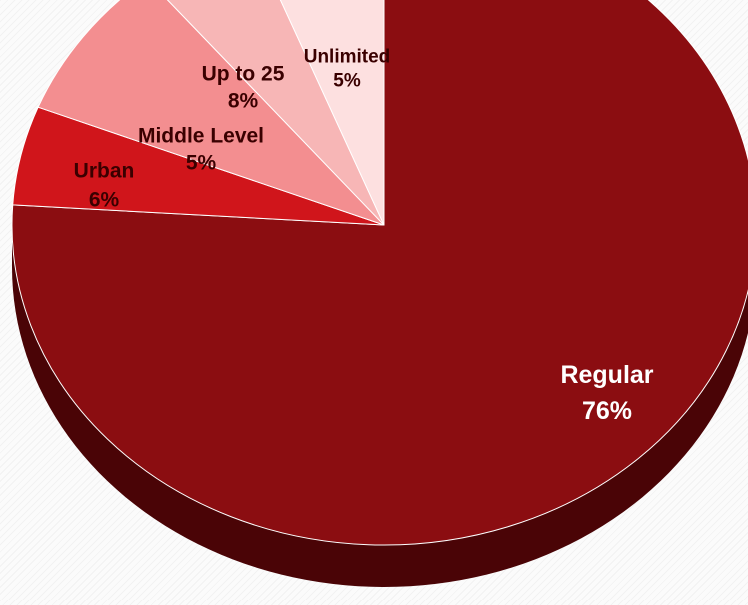  Describe the element at coordinates (201, 162) in the screenshot. I see `slice-value-middle-level: 5%` at that location.